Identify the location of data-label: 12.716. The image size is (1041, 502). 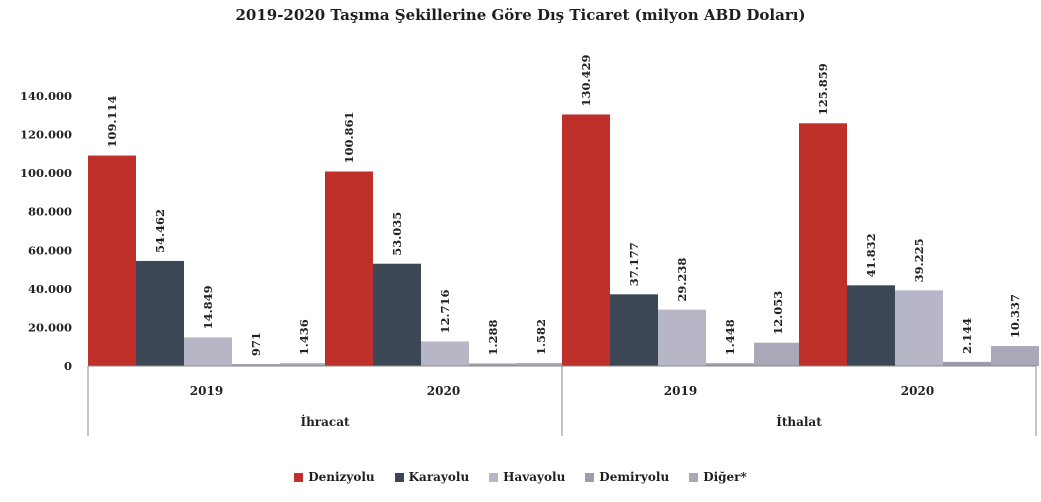
(445, 311).